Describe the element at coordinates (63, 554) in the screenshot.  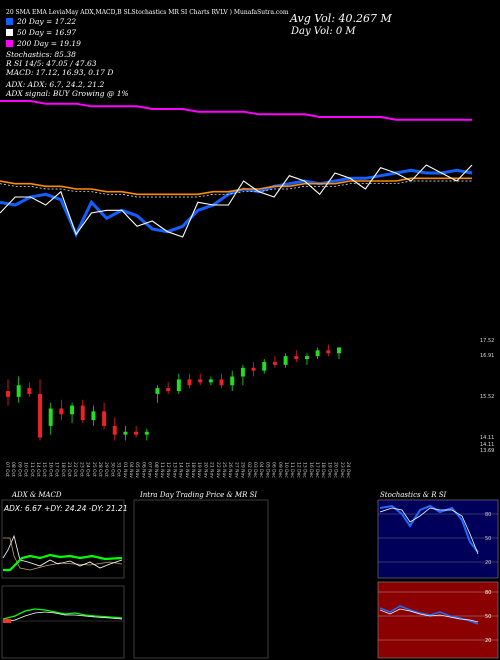
I see `minus-dy-line` at that location.